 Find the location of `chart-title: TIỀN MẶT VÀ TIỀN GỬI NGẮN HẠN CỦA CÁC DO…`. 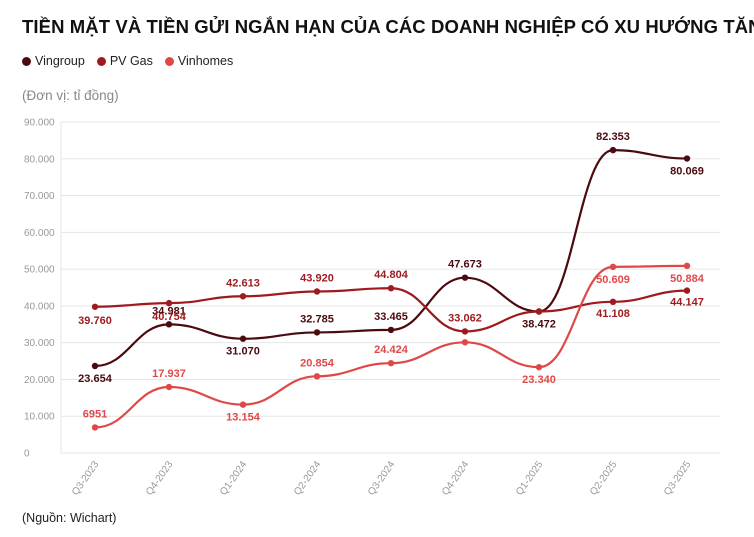

chart-title: TIỀN MẶT VÀ TIỀN GỬI NGẮN HẠN CỦA CÁC DO… is located at coordinates (388, 26).